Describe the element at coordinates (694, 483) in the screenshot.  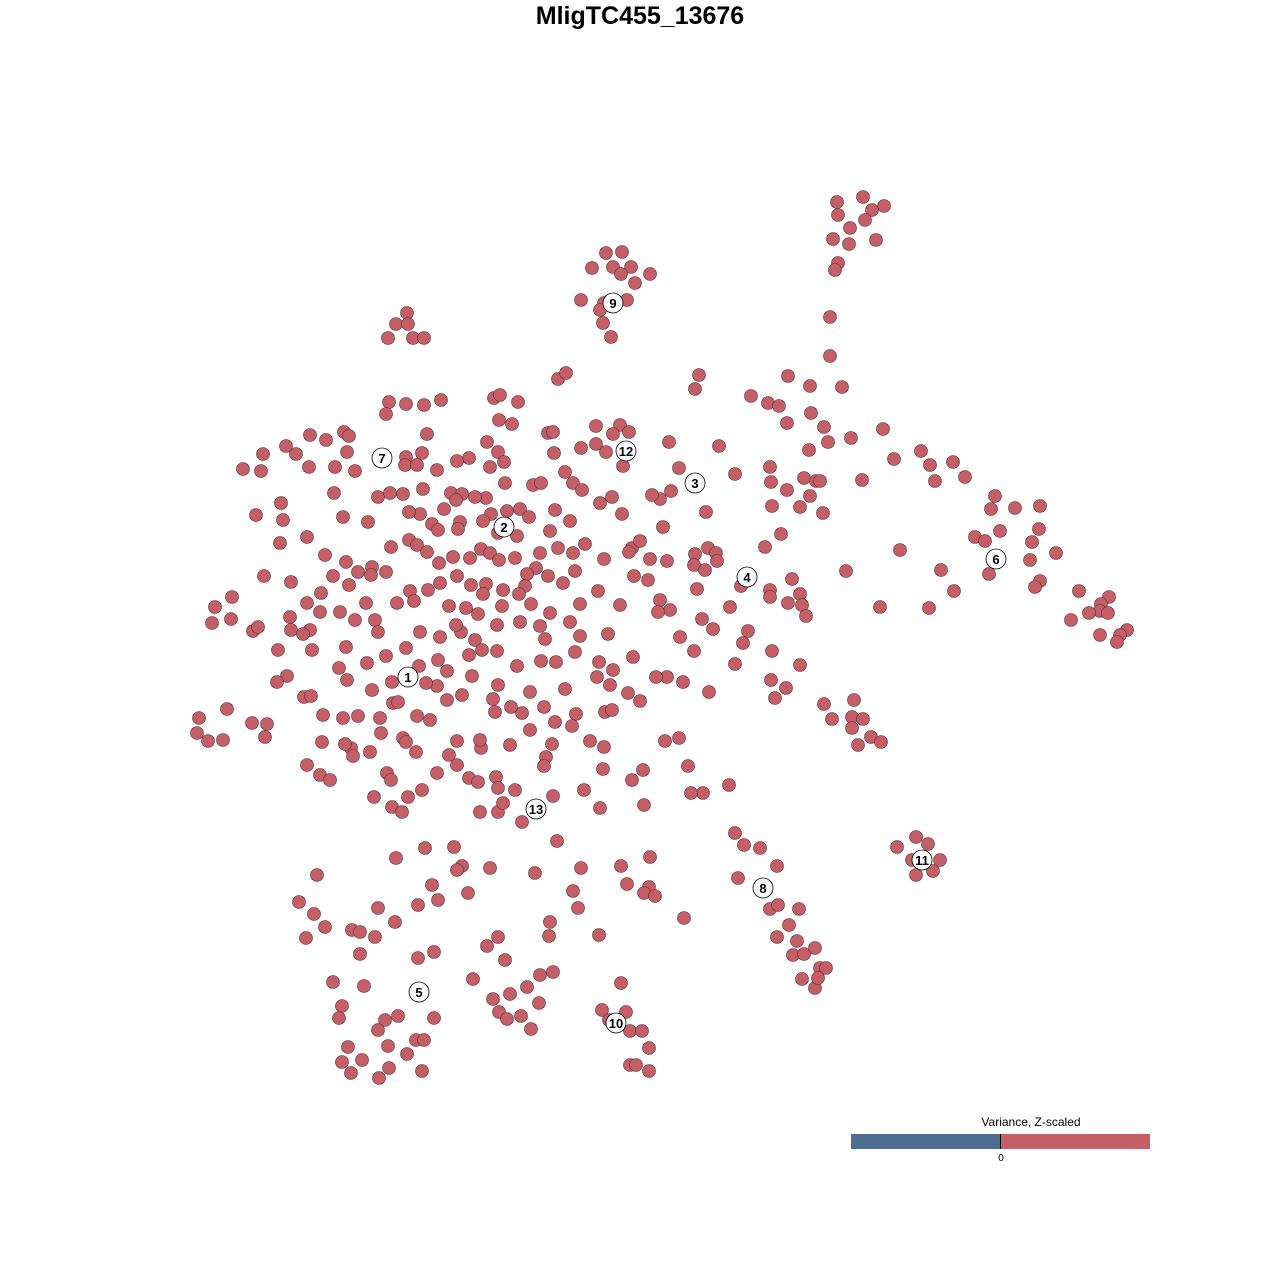
I see `cluster-label-text: 3` at that location.